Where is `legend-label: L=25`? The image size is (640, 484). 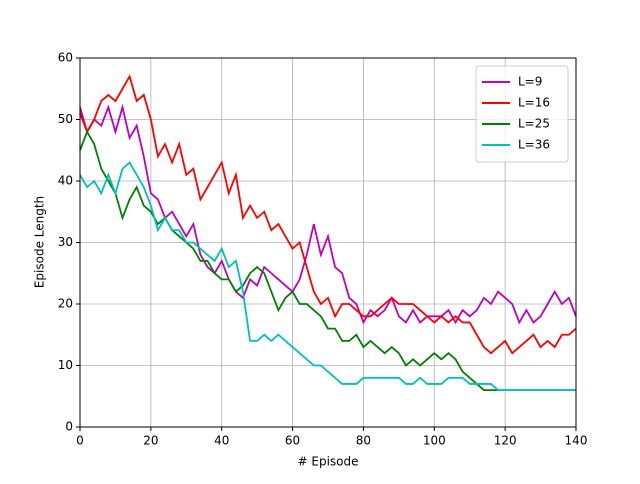 legend-label: L=25 is located at coordinates (534, 124).